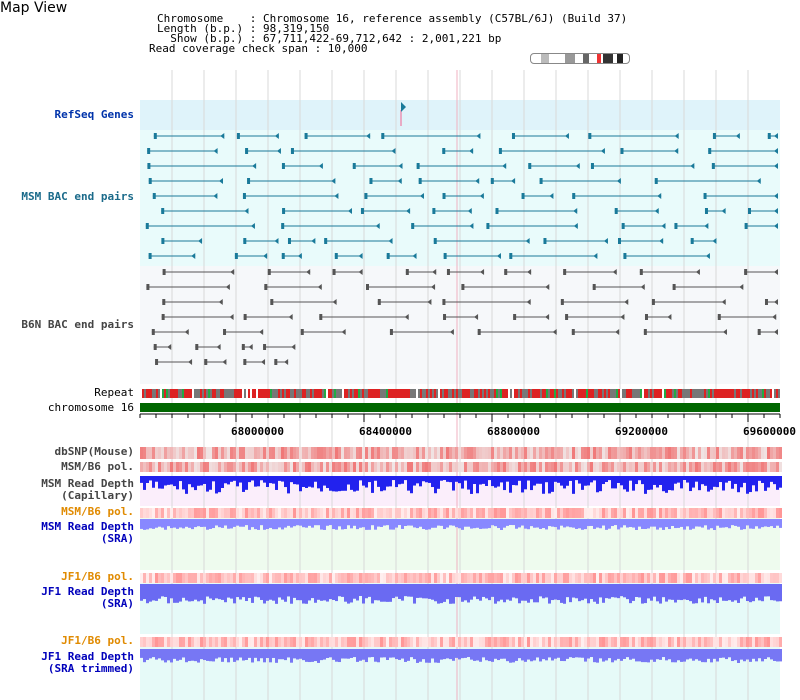 The image size is (800, 700). I want to click on header-length: Length (b.p.) : 98,319,150, so click(243, 28).